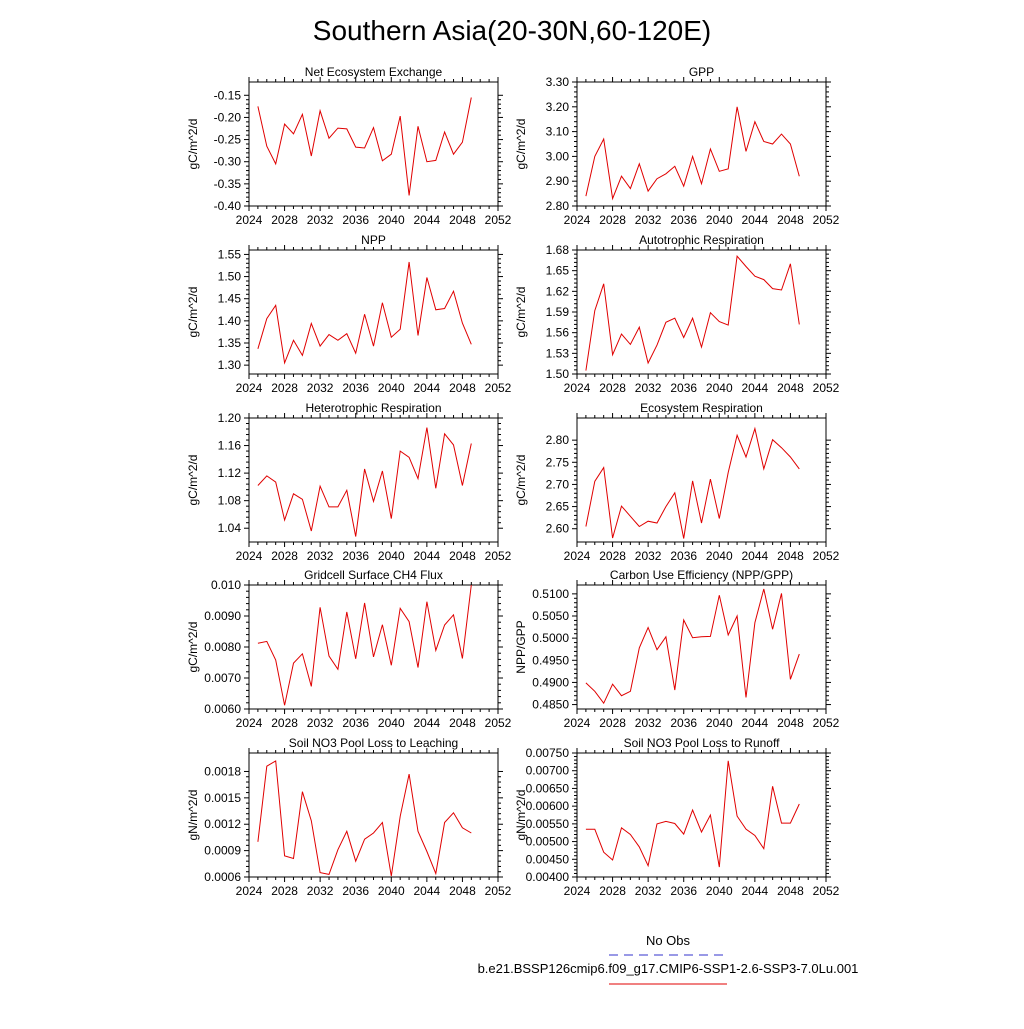 Image resolution: width=1024 pixels, height=1029 pixels. What do you see at coordinates (222, 678) in the screenshot?
I see `y-tick-label: 0.0070` at bounding box center [222, 678].